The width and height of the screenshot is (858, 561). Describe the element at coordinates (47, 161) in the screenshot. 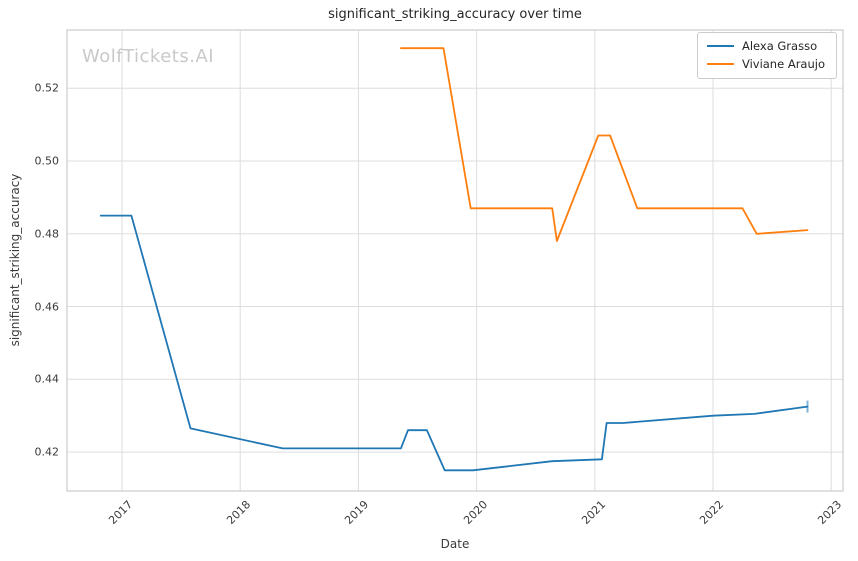

I see `y-tick-label: 0.50` at that location.